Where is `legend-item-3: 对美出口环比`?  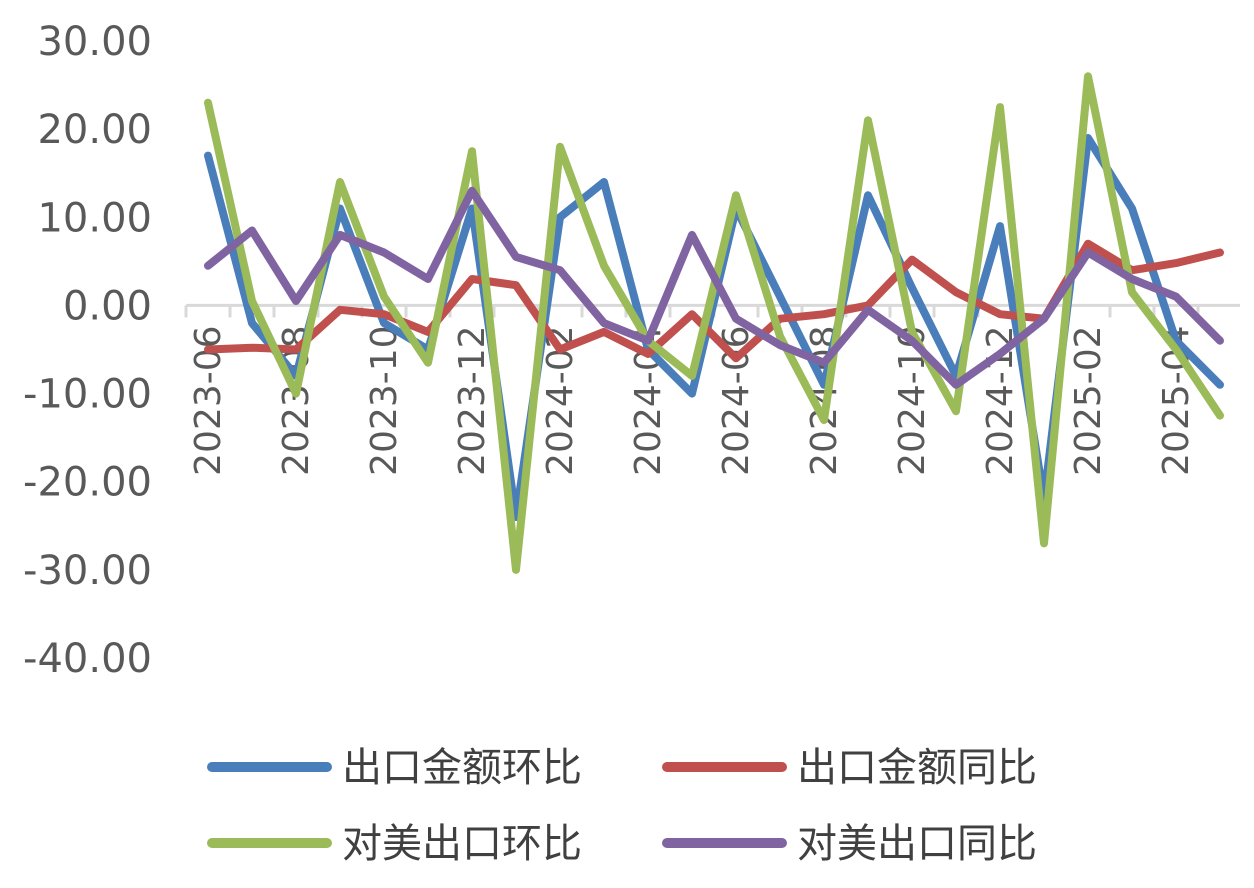 legend-item-3: 对美出口环比 is located at coordinates (394, 844).